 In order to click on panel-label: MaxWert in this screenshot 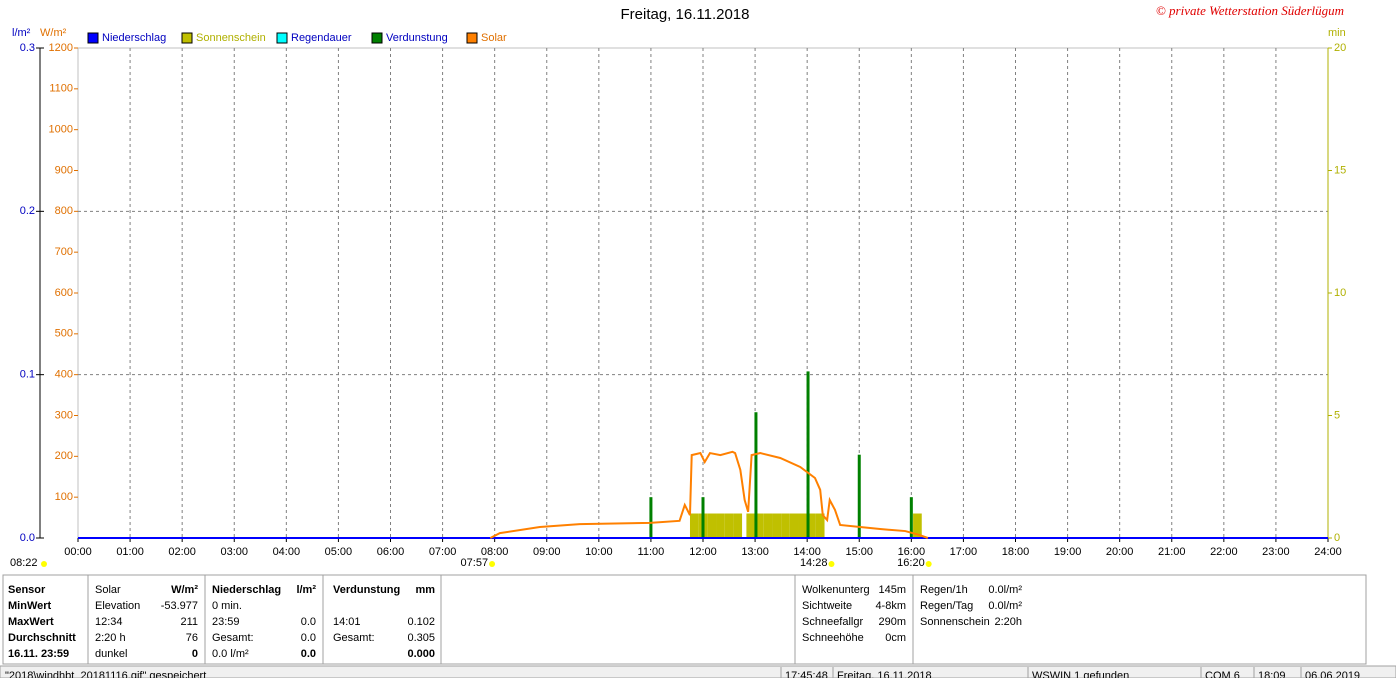, I will do `click(31, 622)`.